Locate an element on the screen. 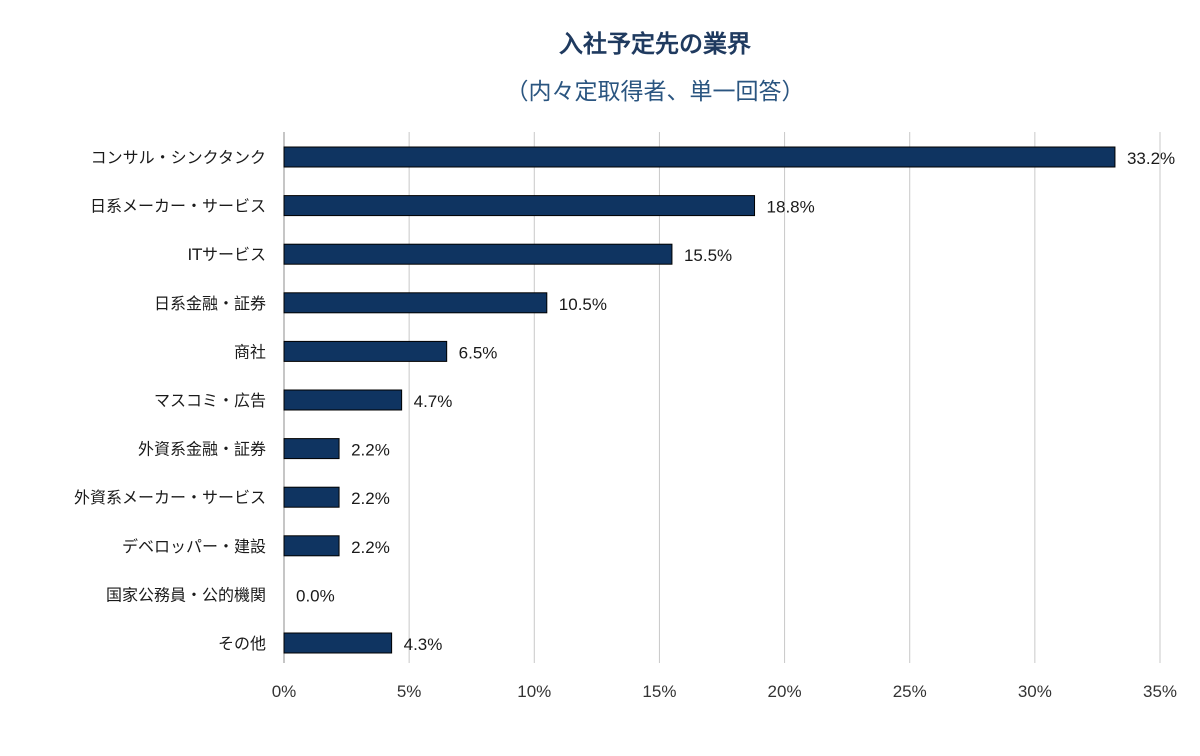 This screenshot has width=1200, height=756. data-label: 10.5% is located at coordinates (583, 304).